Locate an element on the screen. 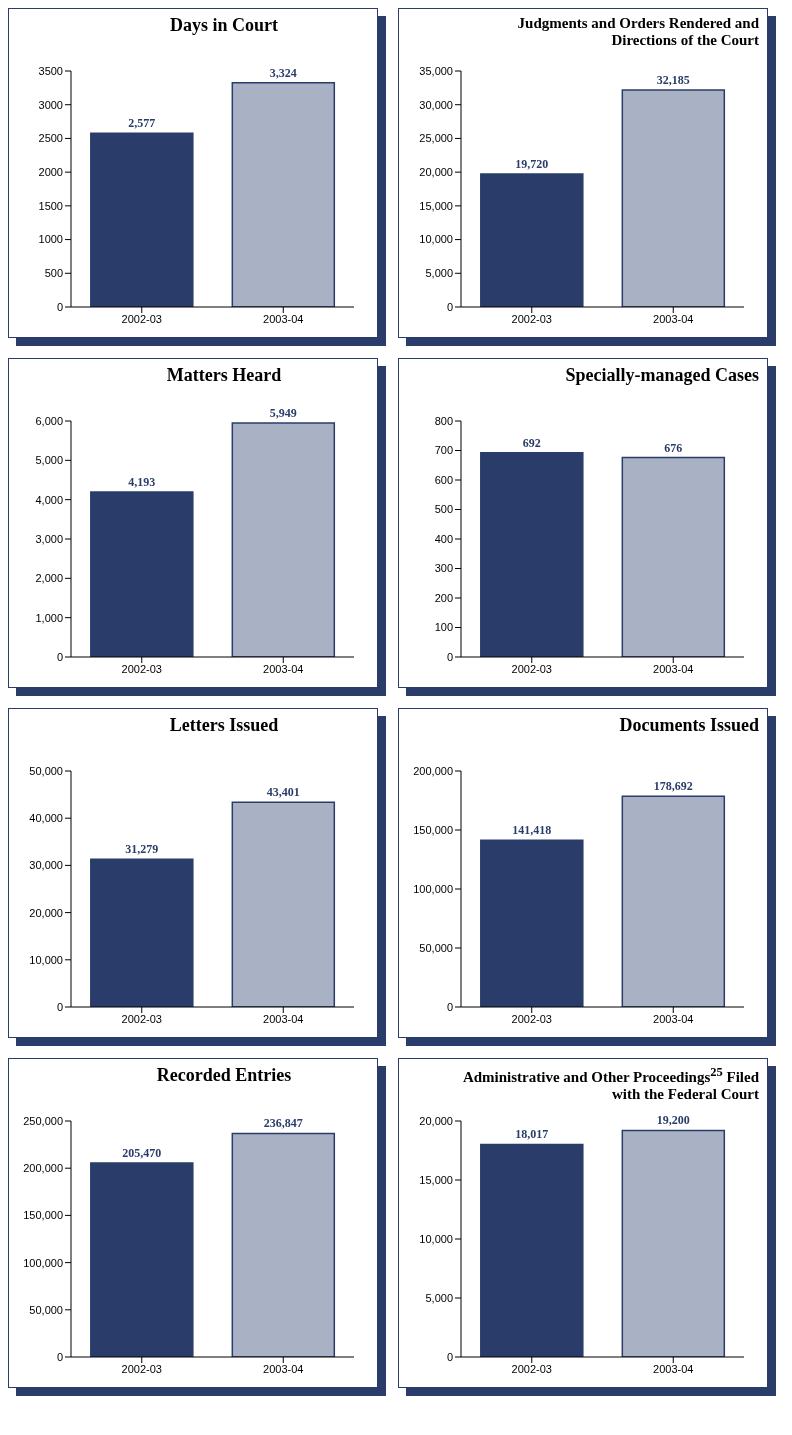 The width and height of the screenshot is (792, 1435). chart-title: Specially-managed Cases is located at coordinates (661, 375).